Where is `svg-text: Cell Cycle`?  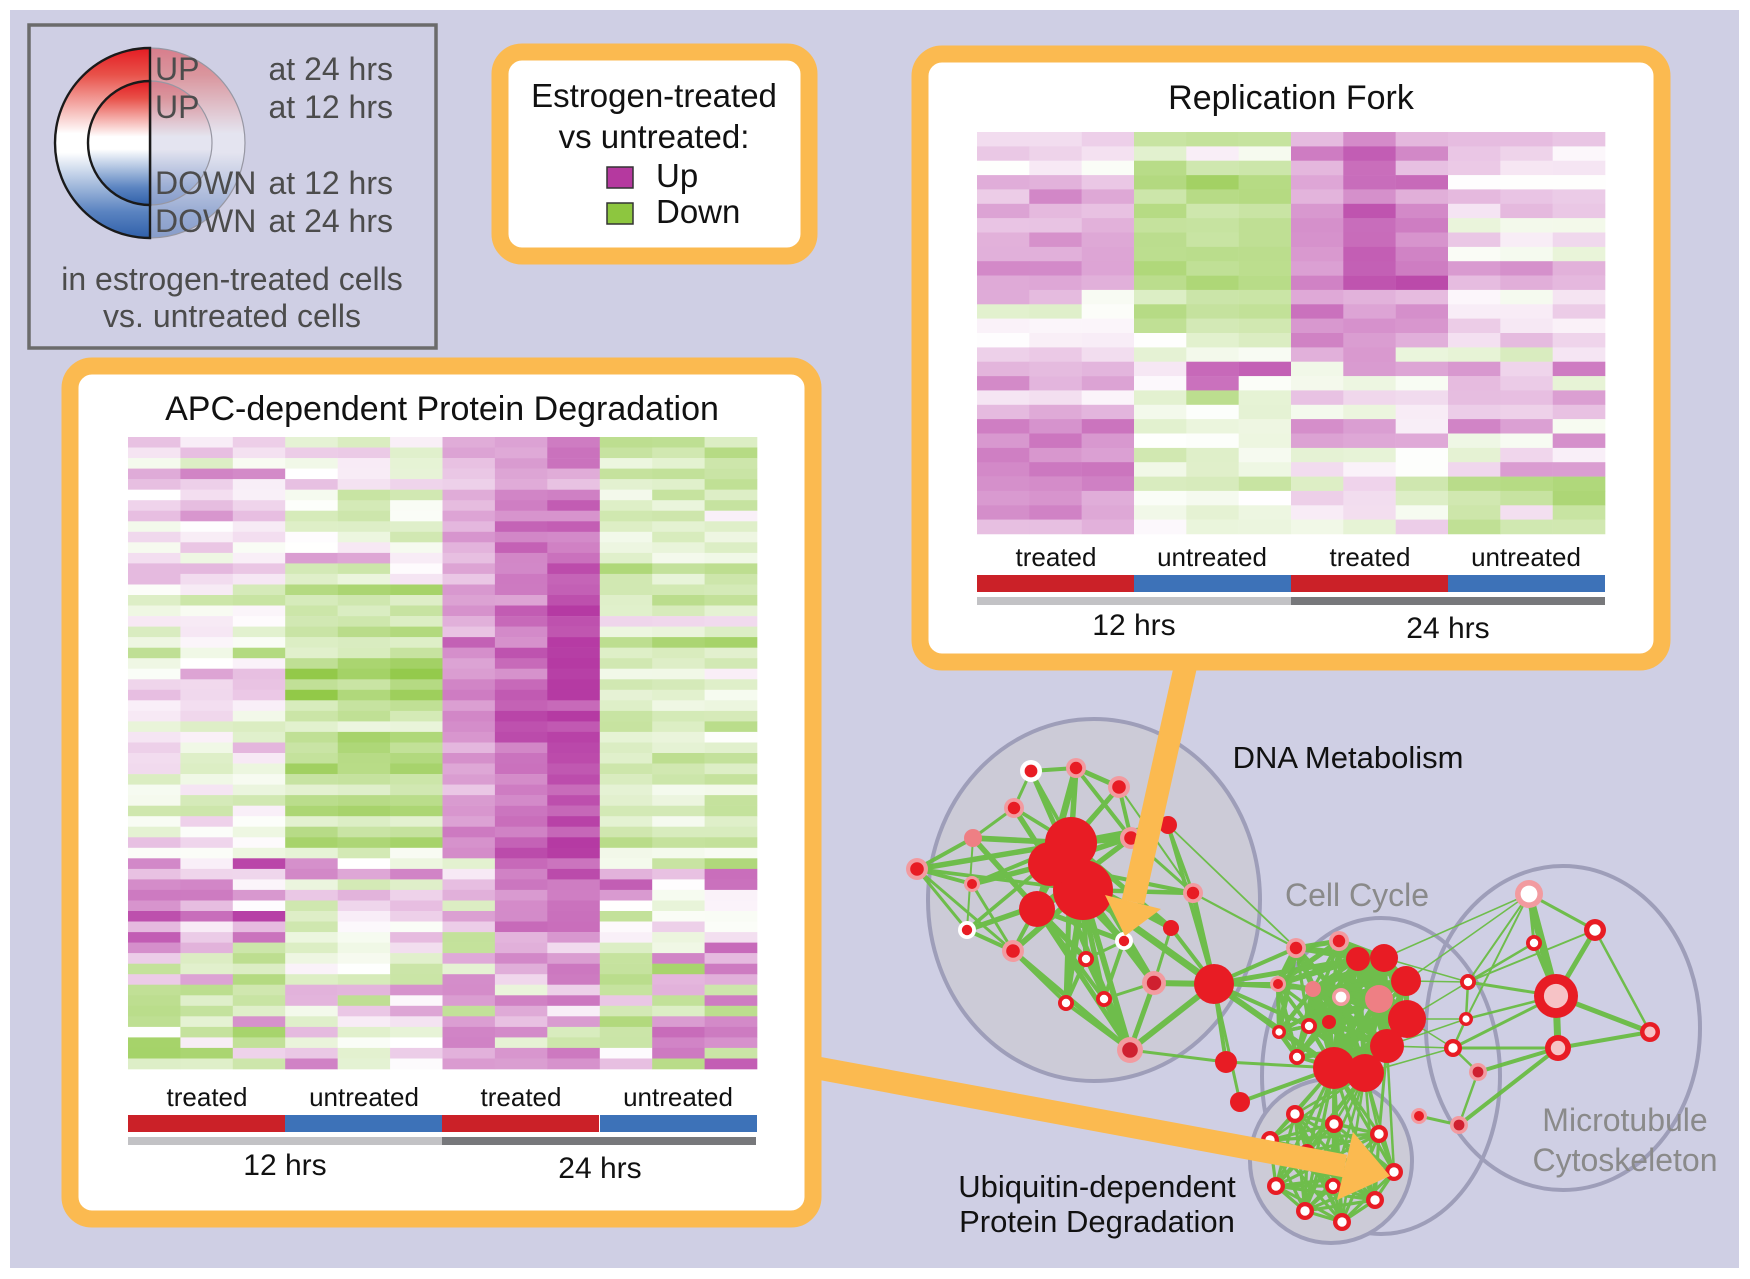 svg-text: Cell Cycle is located at coordinates (1357, 895).